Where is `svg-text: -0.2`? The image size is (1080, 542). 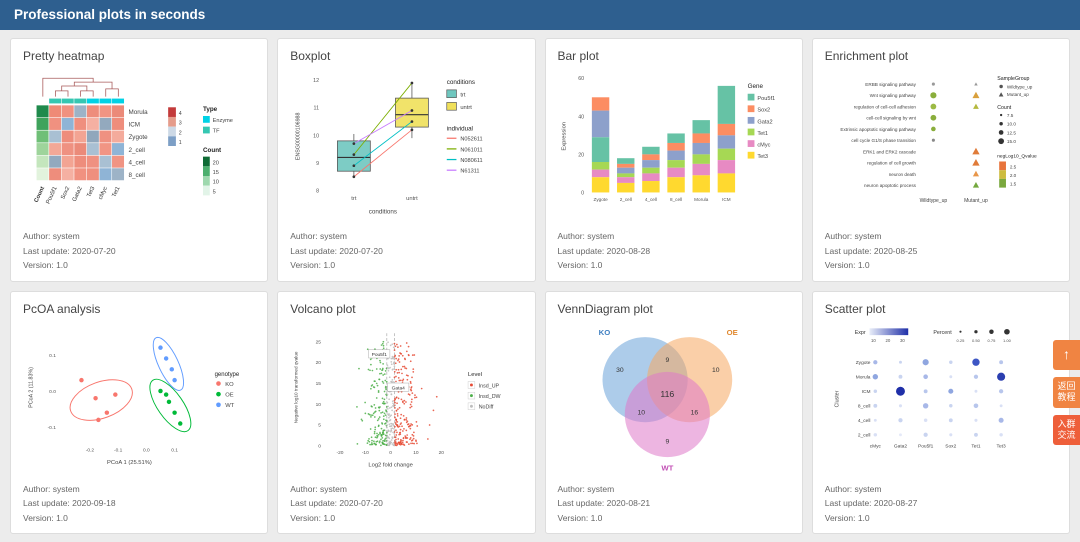
svg-text: -0.2 is located at coordinates (90, 450).